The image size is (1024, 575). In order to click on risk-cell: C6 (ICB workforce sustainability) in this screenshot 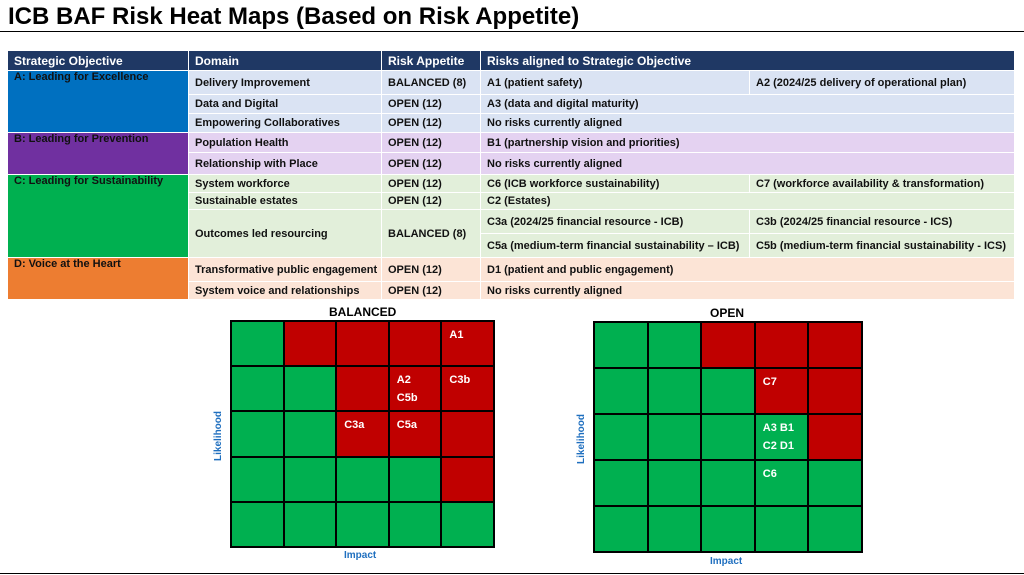, I will do `click(615, 183)`.